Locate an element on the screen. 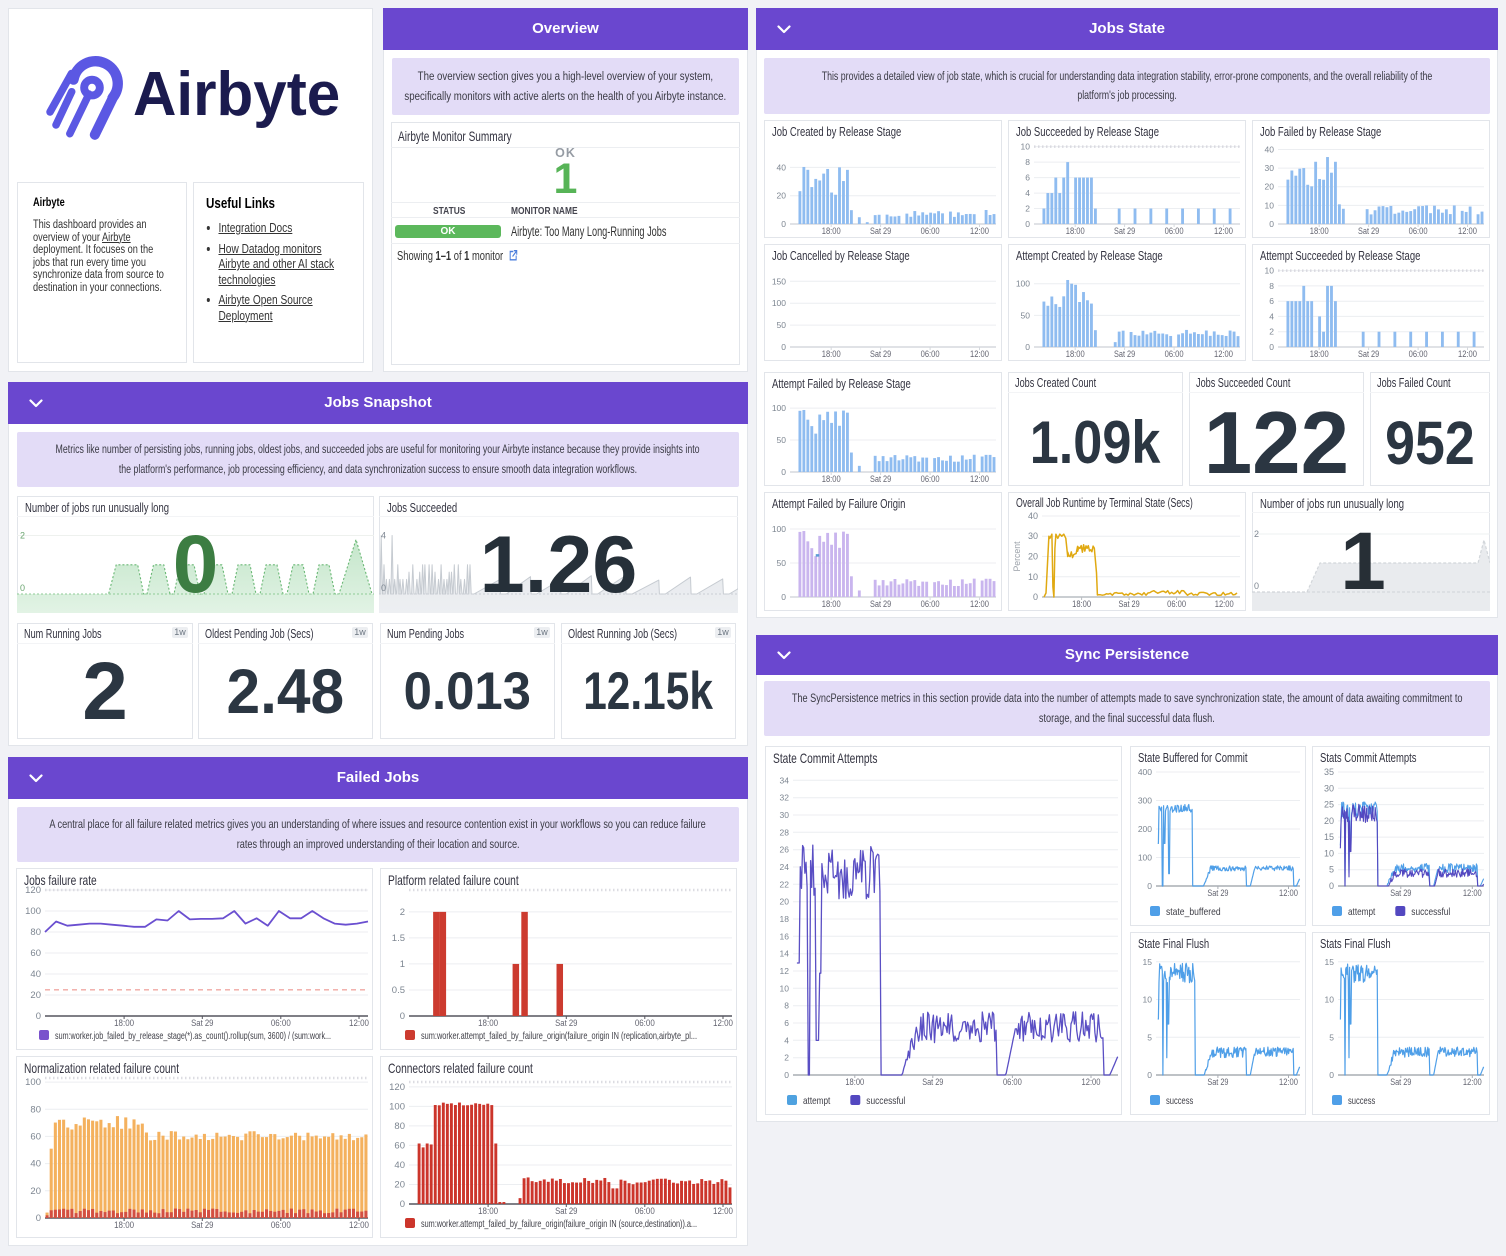 Image resolution: width=1506 pixels, height=1256 pixels. svg-text: 24 is located at coordinates (785, 867).